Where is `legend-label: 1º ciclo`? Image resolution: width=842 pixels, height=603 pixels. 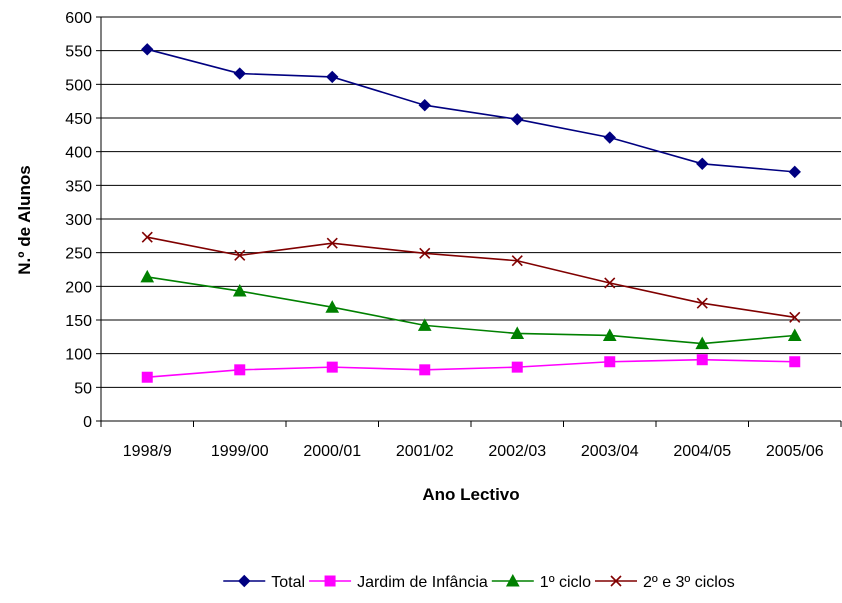 legend-label: 1º ciclo is located at coordinates (565, 582).